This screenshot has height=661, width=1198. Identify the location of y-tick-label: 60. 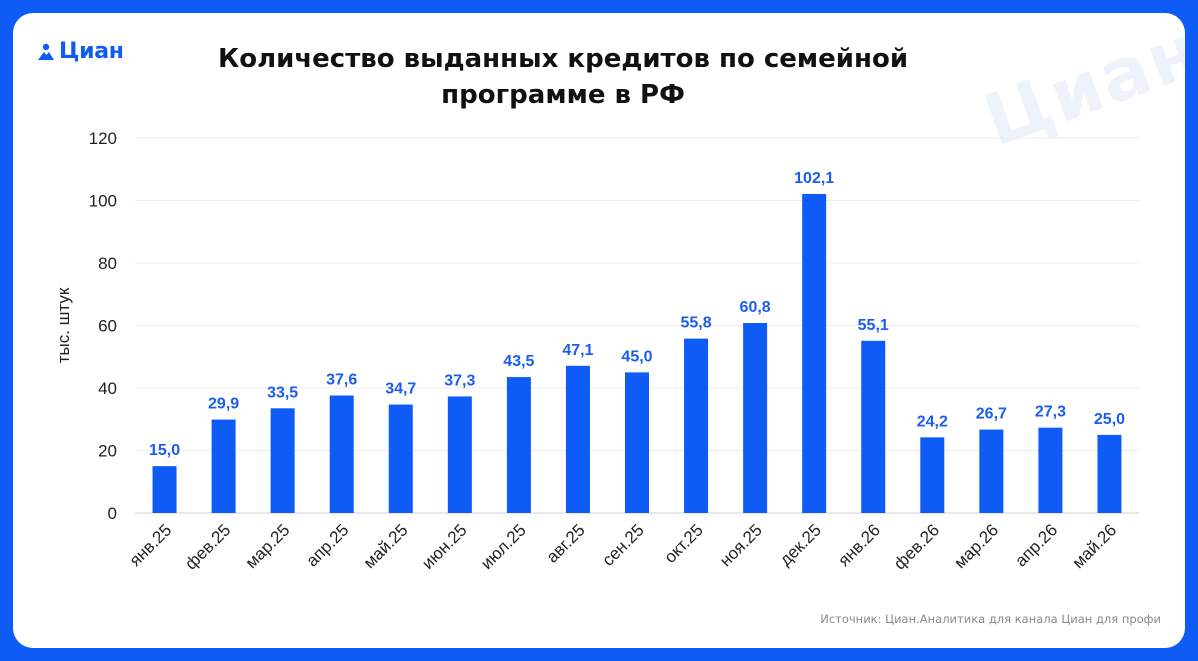
(107, 326).